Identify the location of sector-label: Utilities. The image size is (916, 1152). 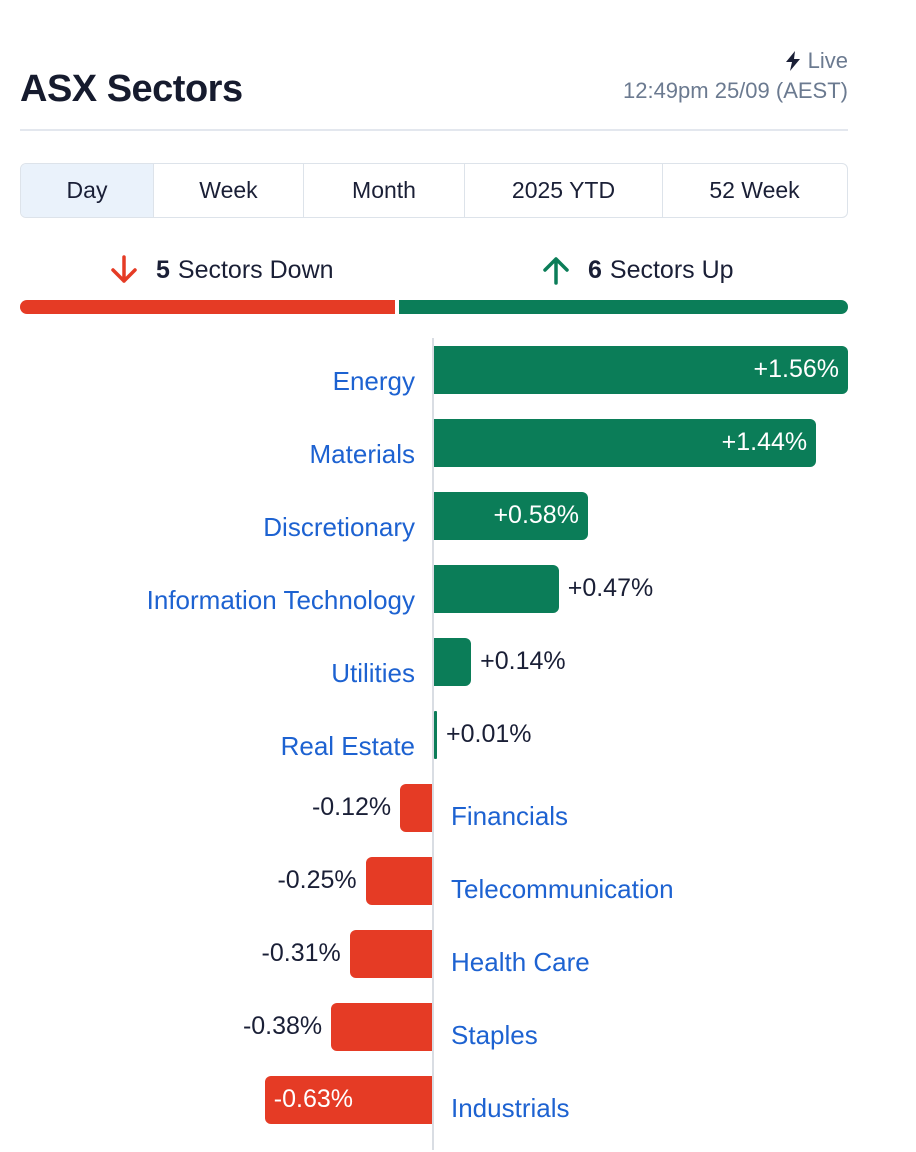
(373, 673).